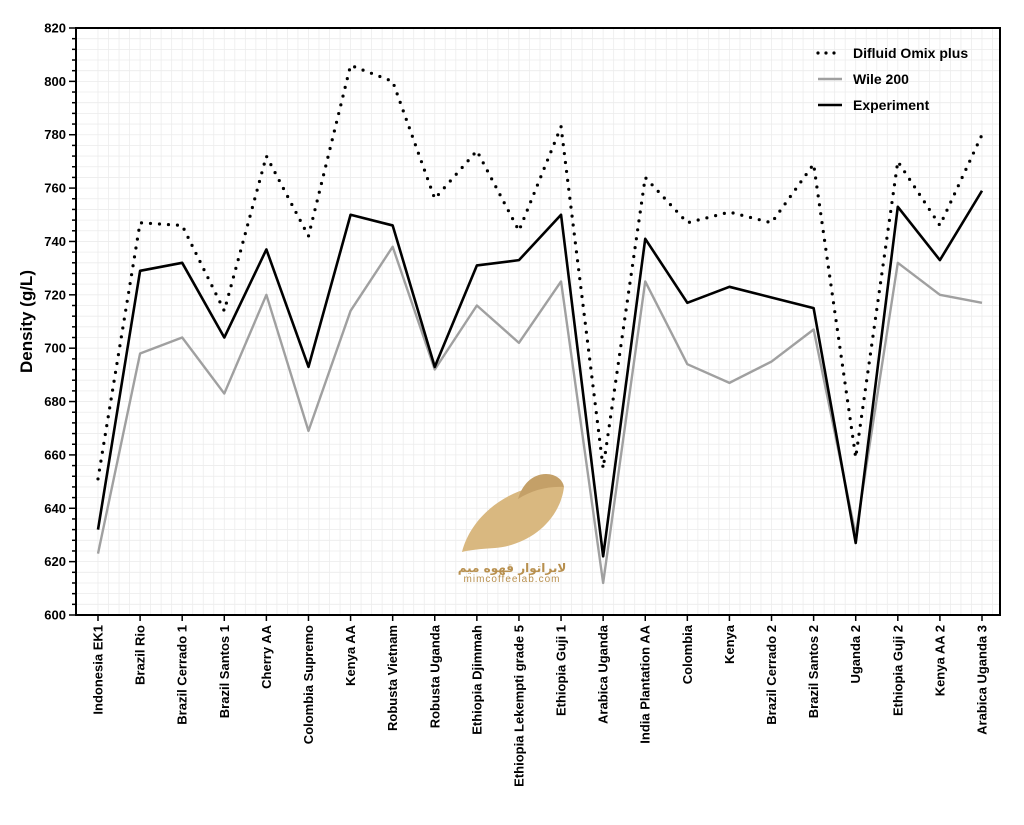  Describe the element at coordinates (55, 294) in the screenshot. I see `y-tick-label: 720` at that location.